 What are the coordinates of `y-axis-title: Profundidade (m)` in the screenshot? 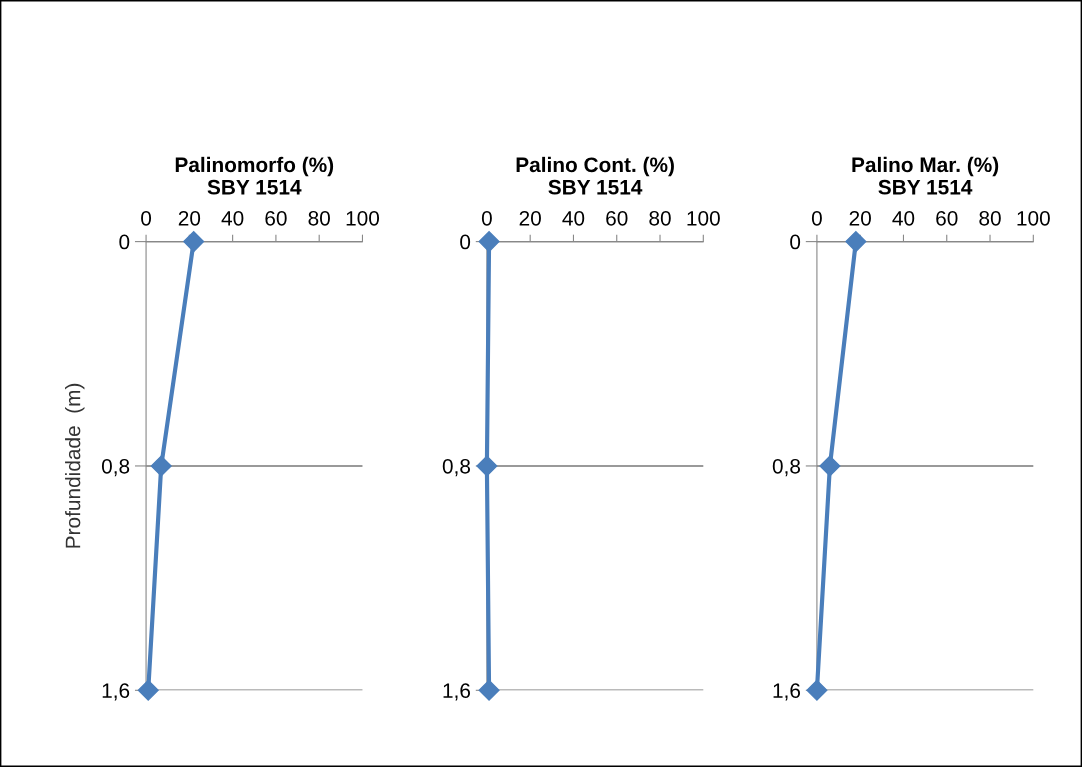 It's located at (75, 465).